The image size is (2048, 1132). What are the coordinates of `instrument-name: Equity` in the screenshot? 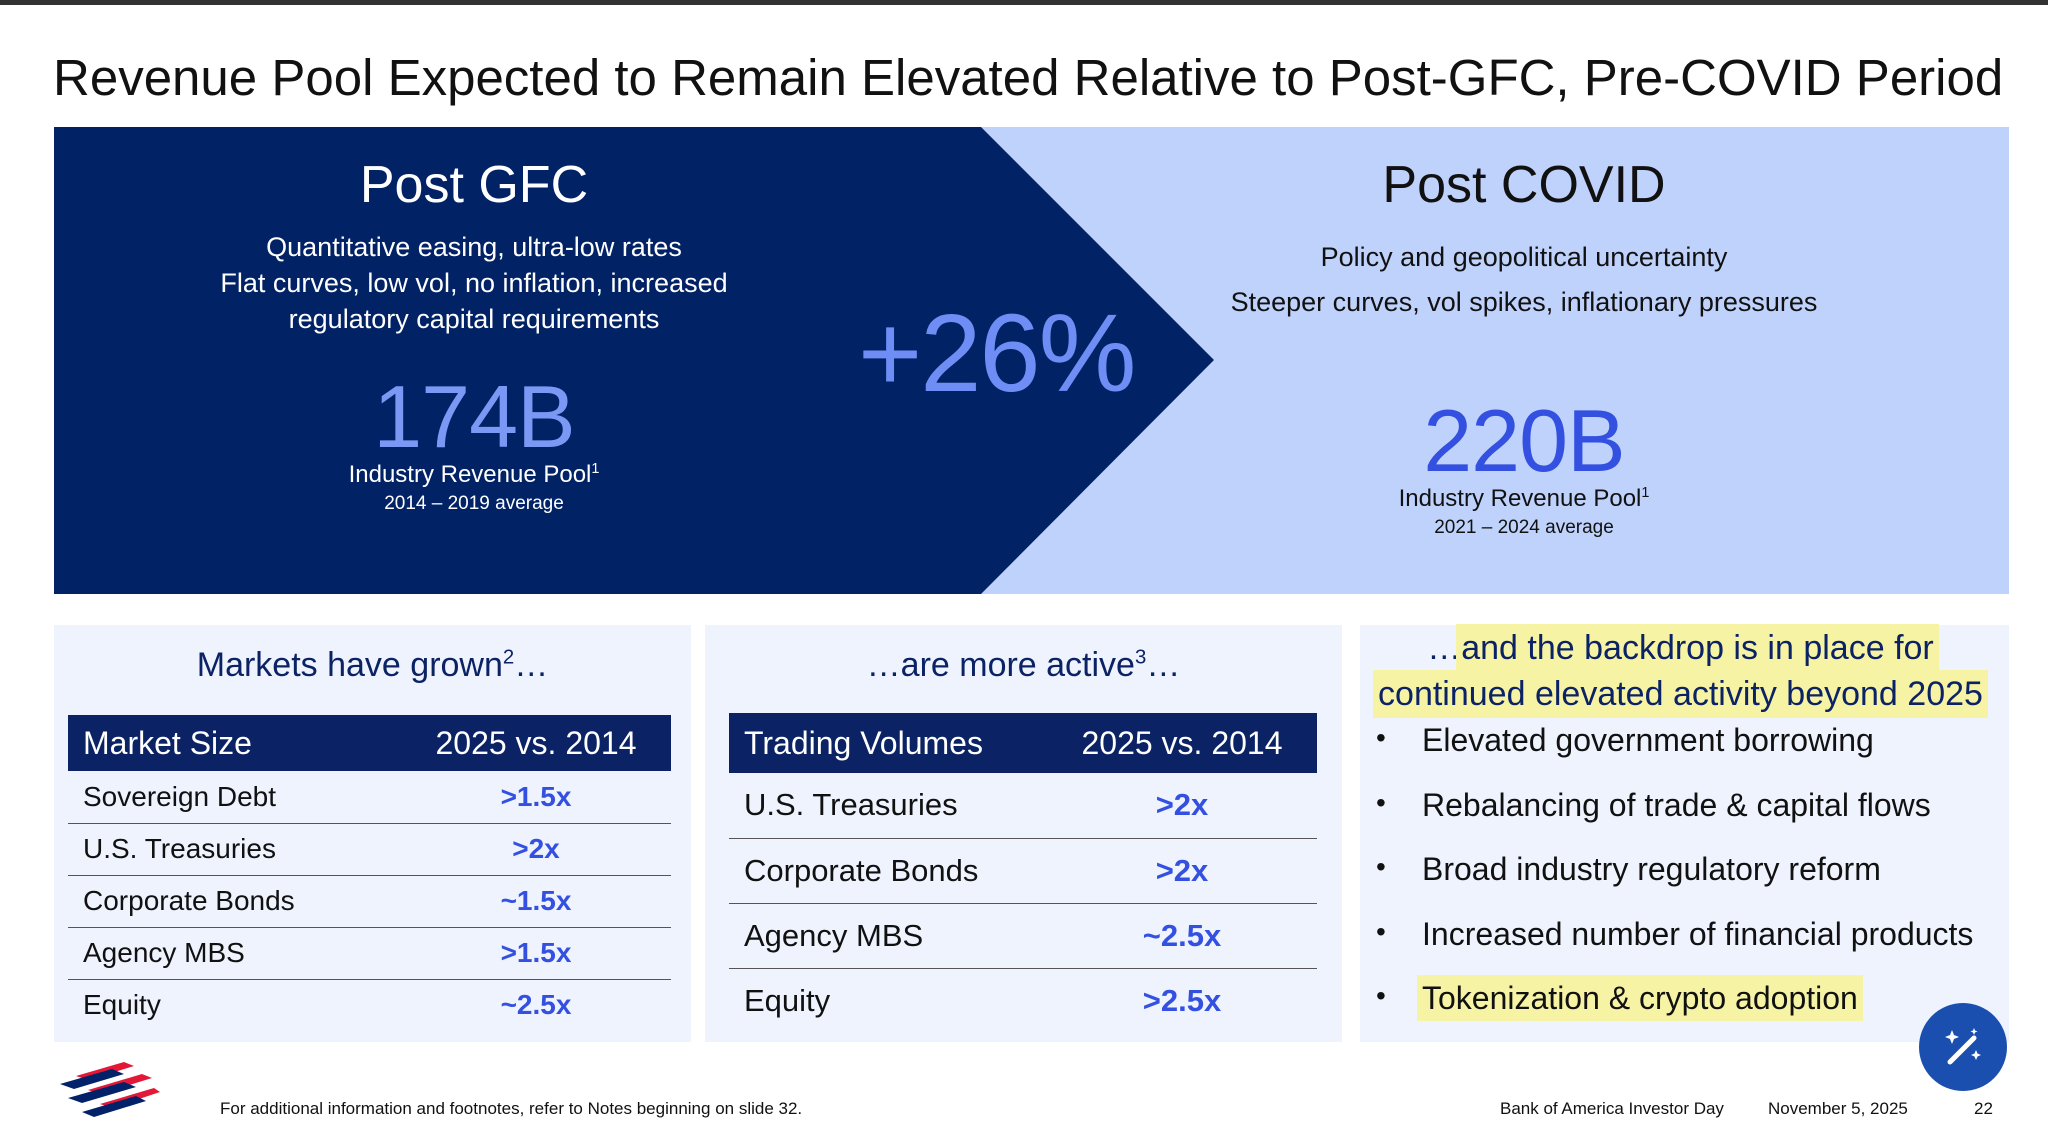 It's located at (787, 1000).